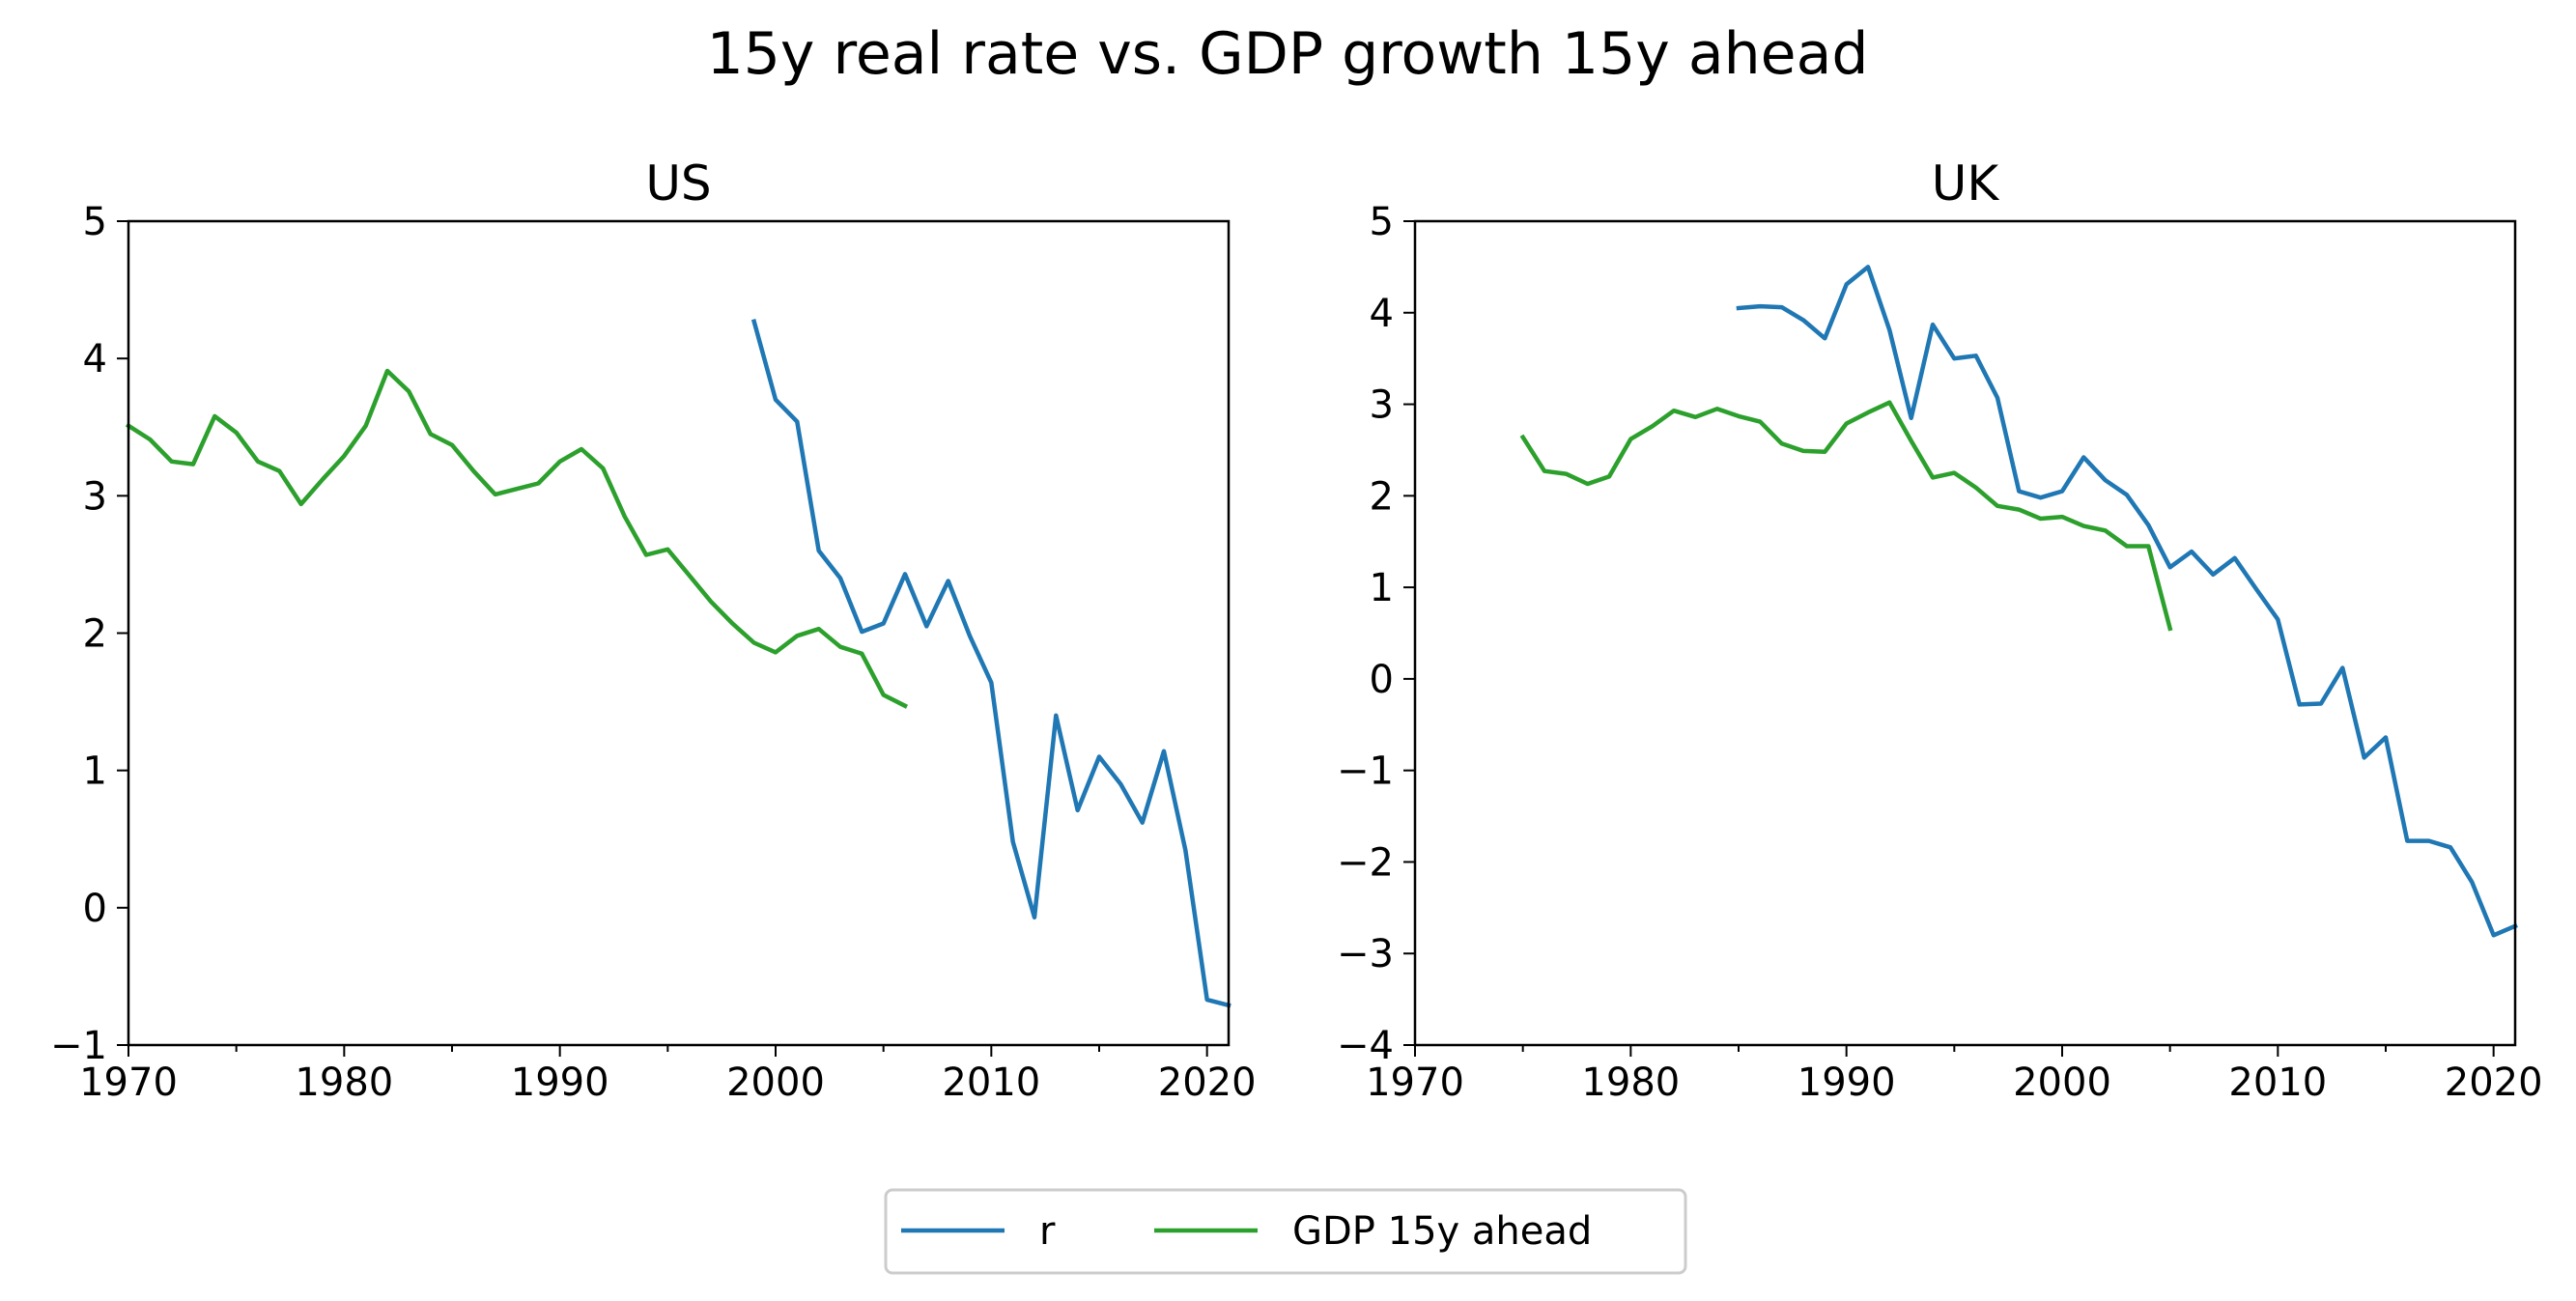 This screenshot has height=1301, width=2576. Describe the element at coordinates (990, 664) in the screenshot. I see `series-line-r` at that location.